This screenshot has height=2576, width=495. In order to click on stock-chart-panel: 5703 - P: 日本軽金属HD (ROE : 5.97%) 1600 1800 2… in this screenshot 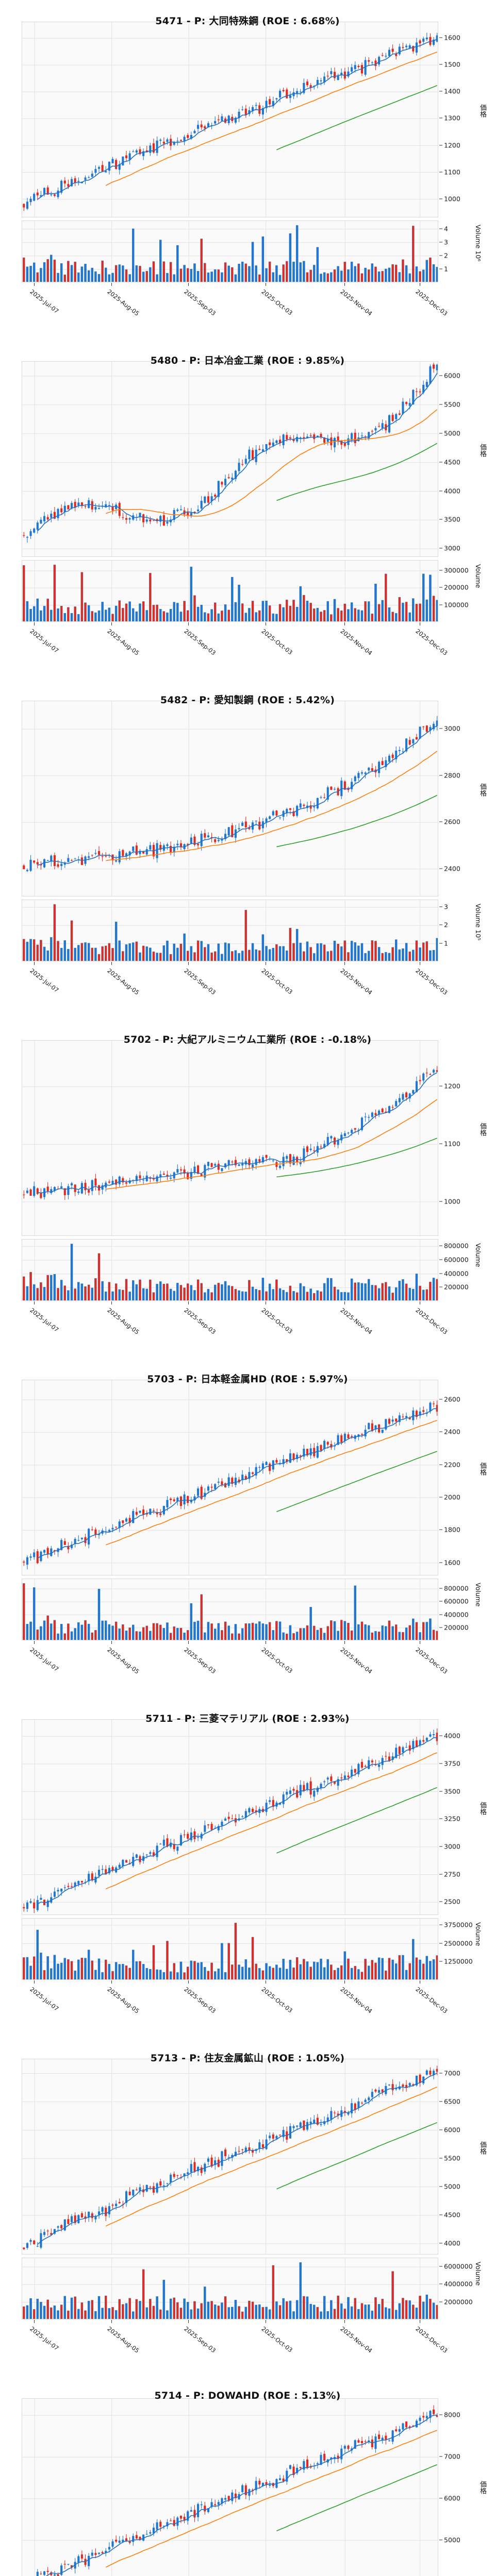, I will do `click(247, 1528)`.